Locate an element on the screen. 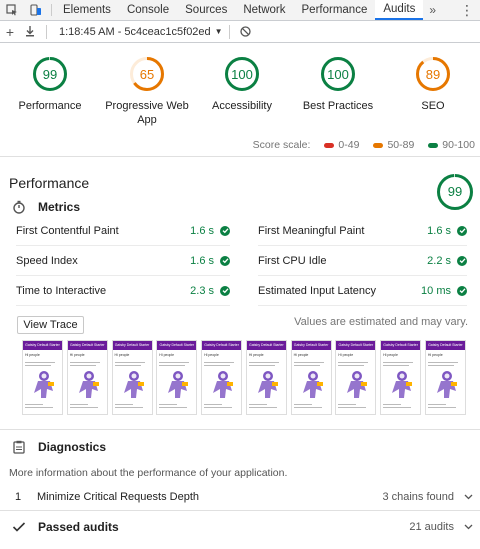 Image resolution: width=480 pixels, height=549 pixels. metric-estimated-input-latency: Estimated Input Latency 10 ms is located at coordinates (362, 291).